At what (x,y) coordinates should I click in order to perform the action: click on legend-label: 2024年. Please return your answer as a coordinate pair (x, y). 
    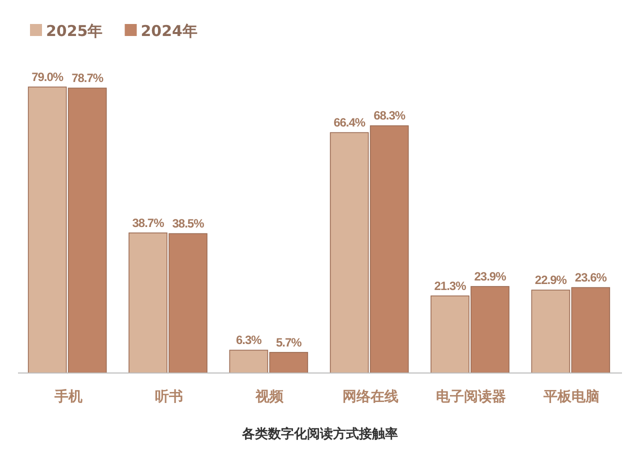
    Looking at the image, I should click on (169, 31).